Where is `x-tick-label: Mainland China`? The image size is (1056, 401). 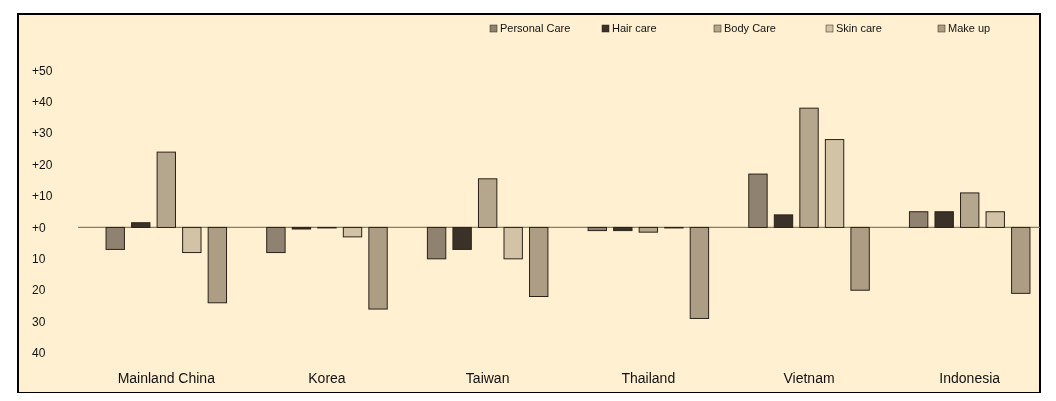
x-tick-label: Mainland China is located at coordinates (166, 378).